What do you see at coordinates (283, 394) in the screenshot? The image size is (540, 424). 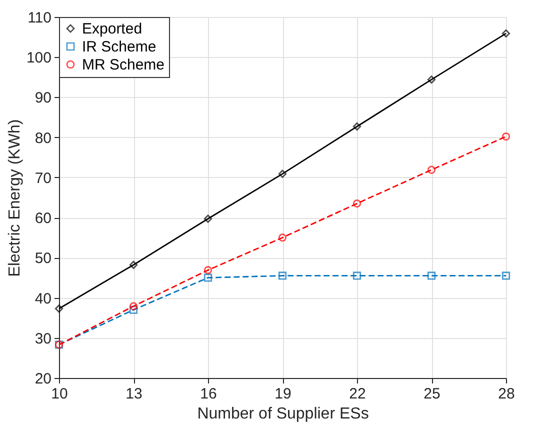 I see `x-tick-label: 19` at bounding box center [283, 394].